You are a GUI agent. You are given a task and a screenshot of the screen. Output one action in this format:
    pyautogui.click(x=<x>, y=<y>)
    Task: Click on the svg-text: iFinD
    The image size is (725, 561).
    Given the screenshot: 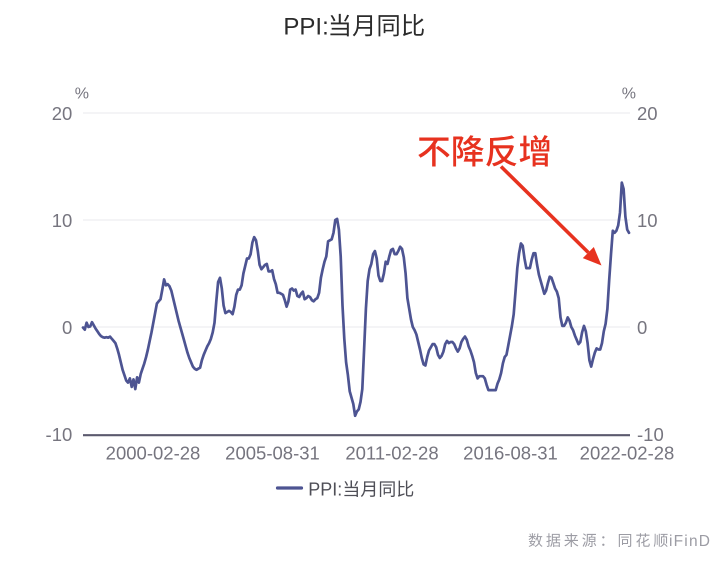 What is the action you would take?
    pyautogui.click(x=690, y=541)
    